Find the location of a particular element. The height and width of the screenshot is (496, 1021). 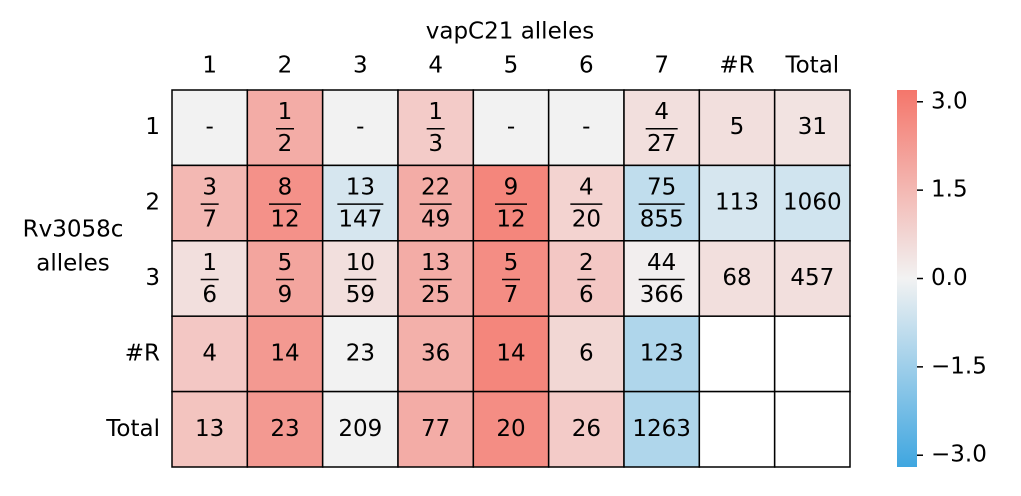

cell-label: 5 is located at coordinates (737, 127).